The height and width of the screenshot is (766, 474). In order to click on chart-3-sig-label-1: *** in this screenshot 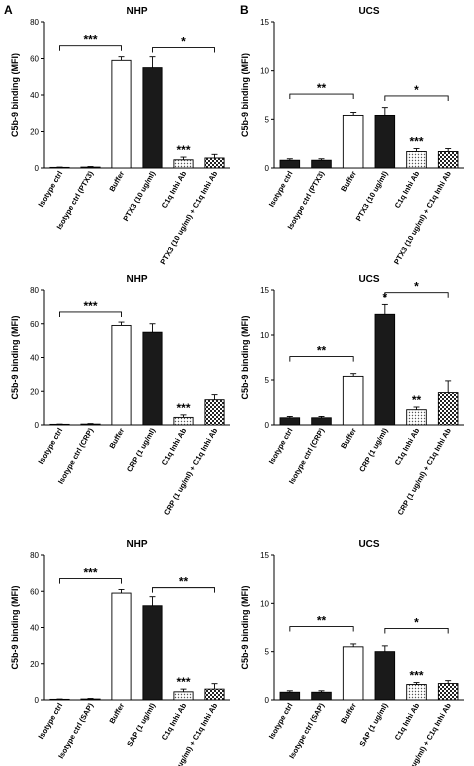, I will do `click(90, 306)`.